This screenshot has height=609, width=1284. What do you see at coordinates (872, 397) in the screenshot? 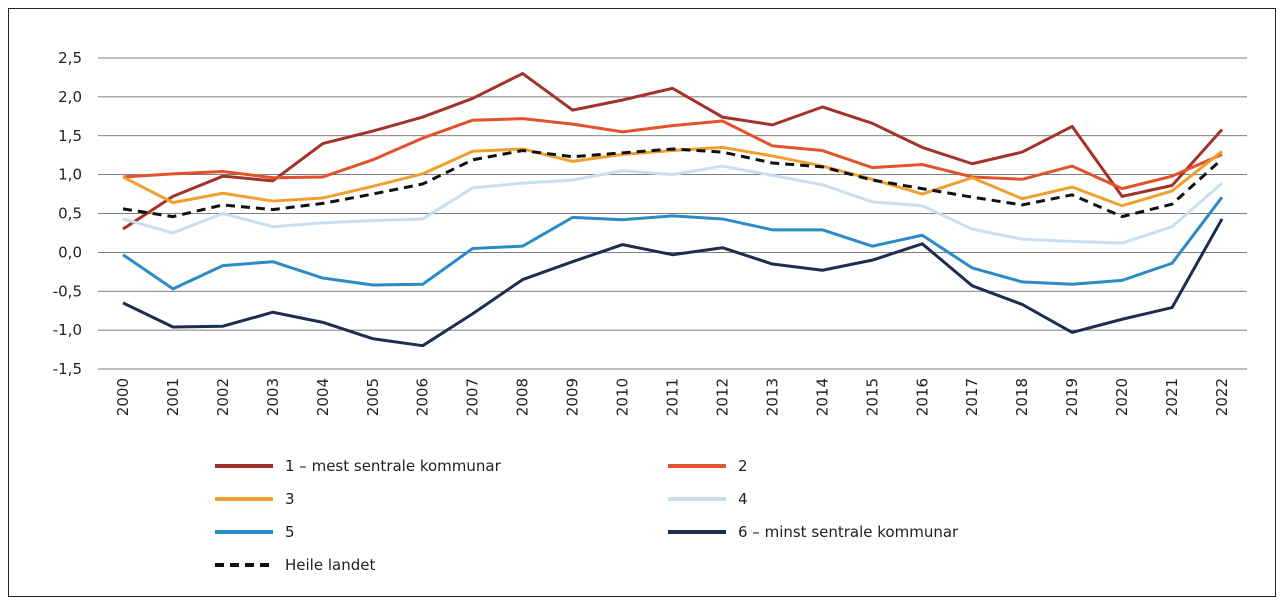
I see `x-tick-label: 2015` at bounding box center [872, 397].